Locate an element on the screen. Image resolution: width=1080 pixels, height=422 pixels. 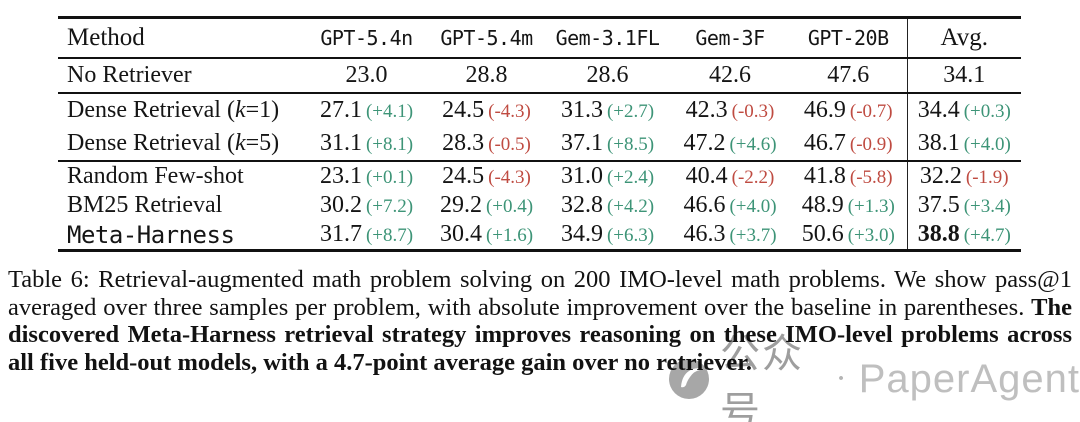
score-cell: 28.8 is located at coordinates (486, 74).